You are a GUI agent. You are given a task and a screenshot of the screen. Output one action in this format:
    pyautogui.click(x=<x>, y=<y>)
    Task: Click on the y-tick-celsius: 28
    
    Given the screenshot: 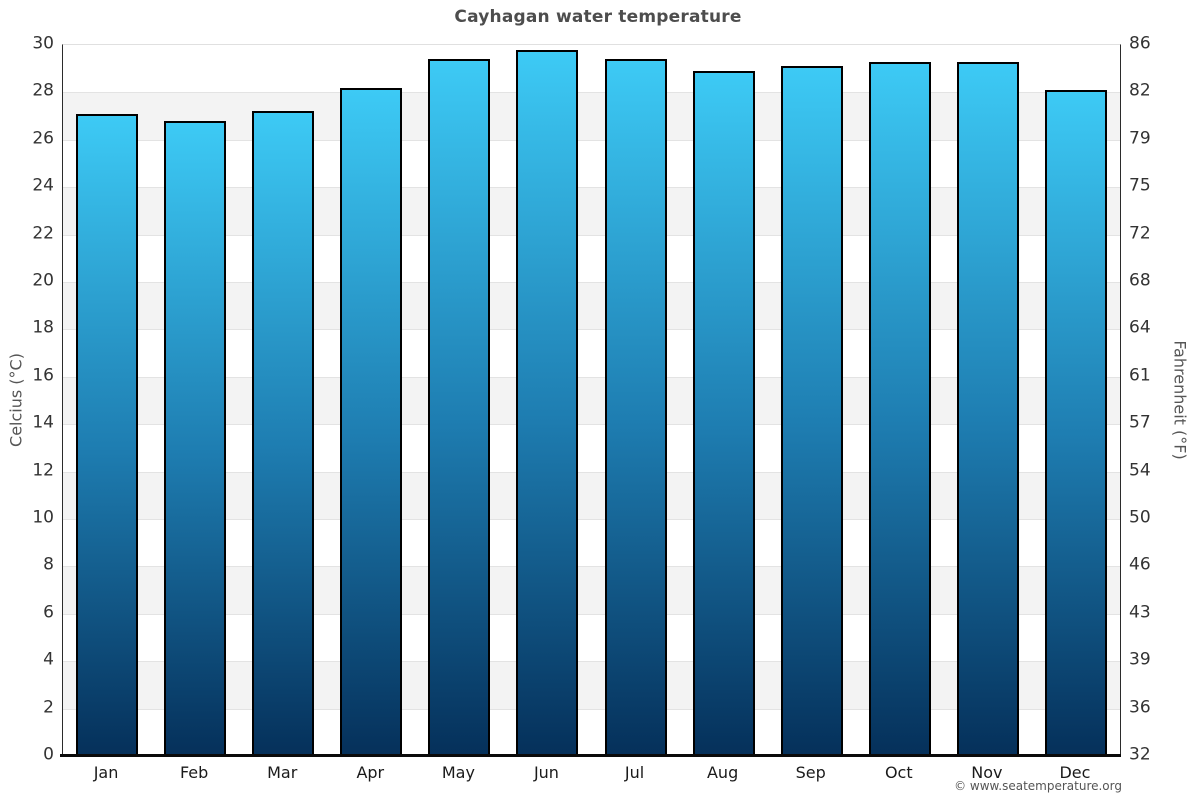 What is the action you would take?
    pyautogui.click(x=43, y=90)
    